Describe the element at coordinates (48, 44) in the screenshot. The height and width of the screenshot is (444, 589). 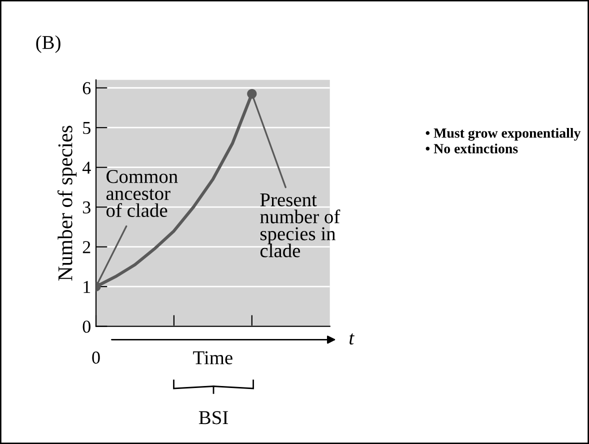
I see `text: (B)` at that location.